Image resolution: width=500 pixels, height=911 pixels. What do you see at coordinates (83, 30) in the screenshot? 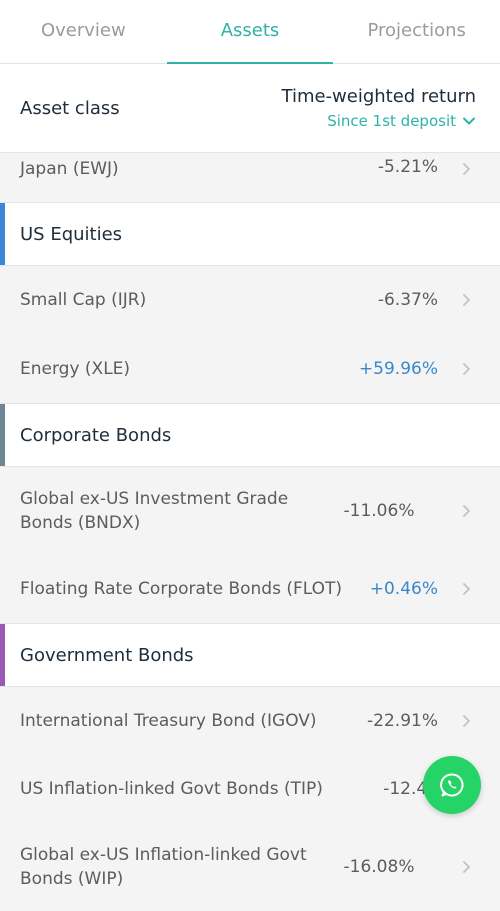
I see `tab-overview: Overview` at bounding box center [83, 30].